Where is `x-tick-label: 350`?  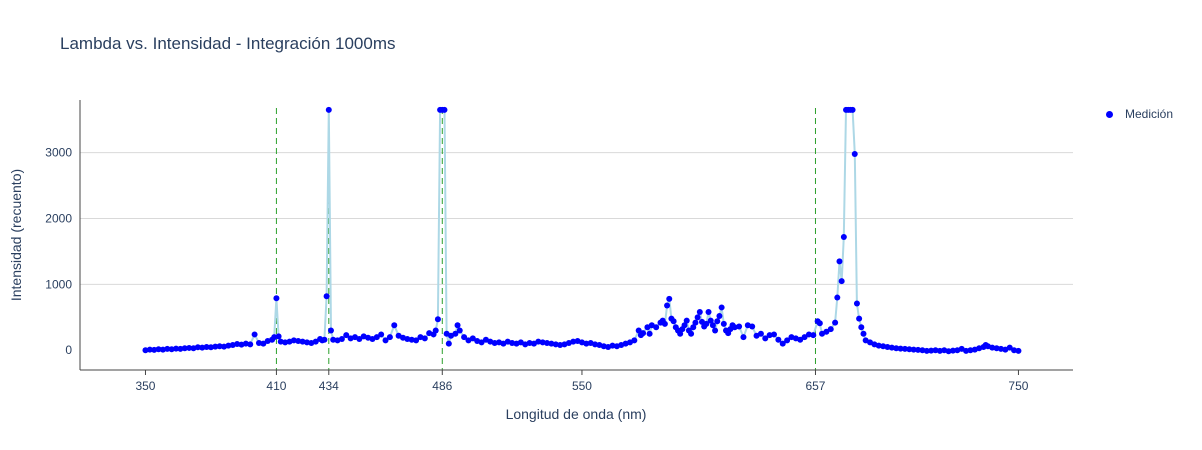 x-tick-label: 350 is located at coordinates (145, 386).